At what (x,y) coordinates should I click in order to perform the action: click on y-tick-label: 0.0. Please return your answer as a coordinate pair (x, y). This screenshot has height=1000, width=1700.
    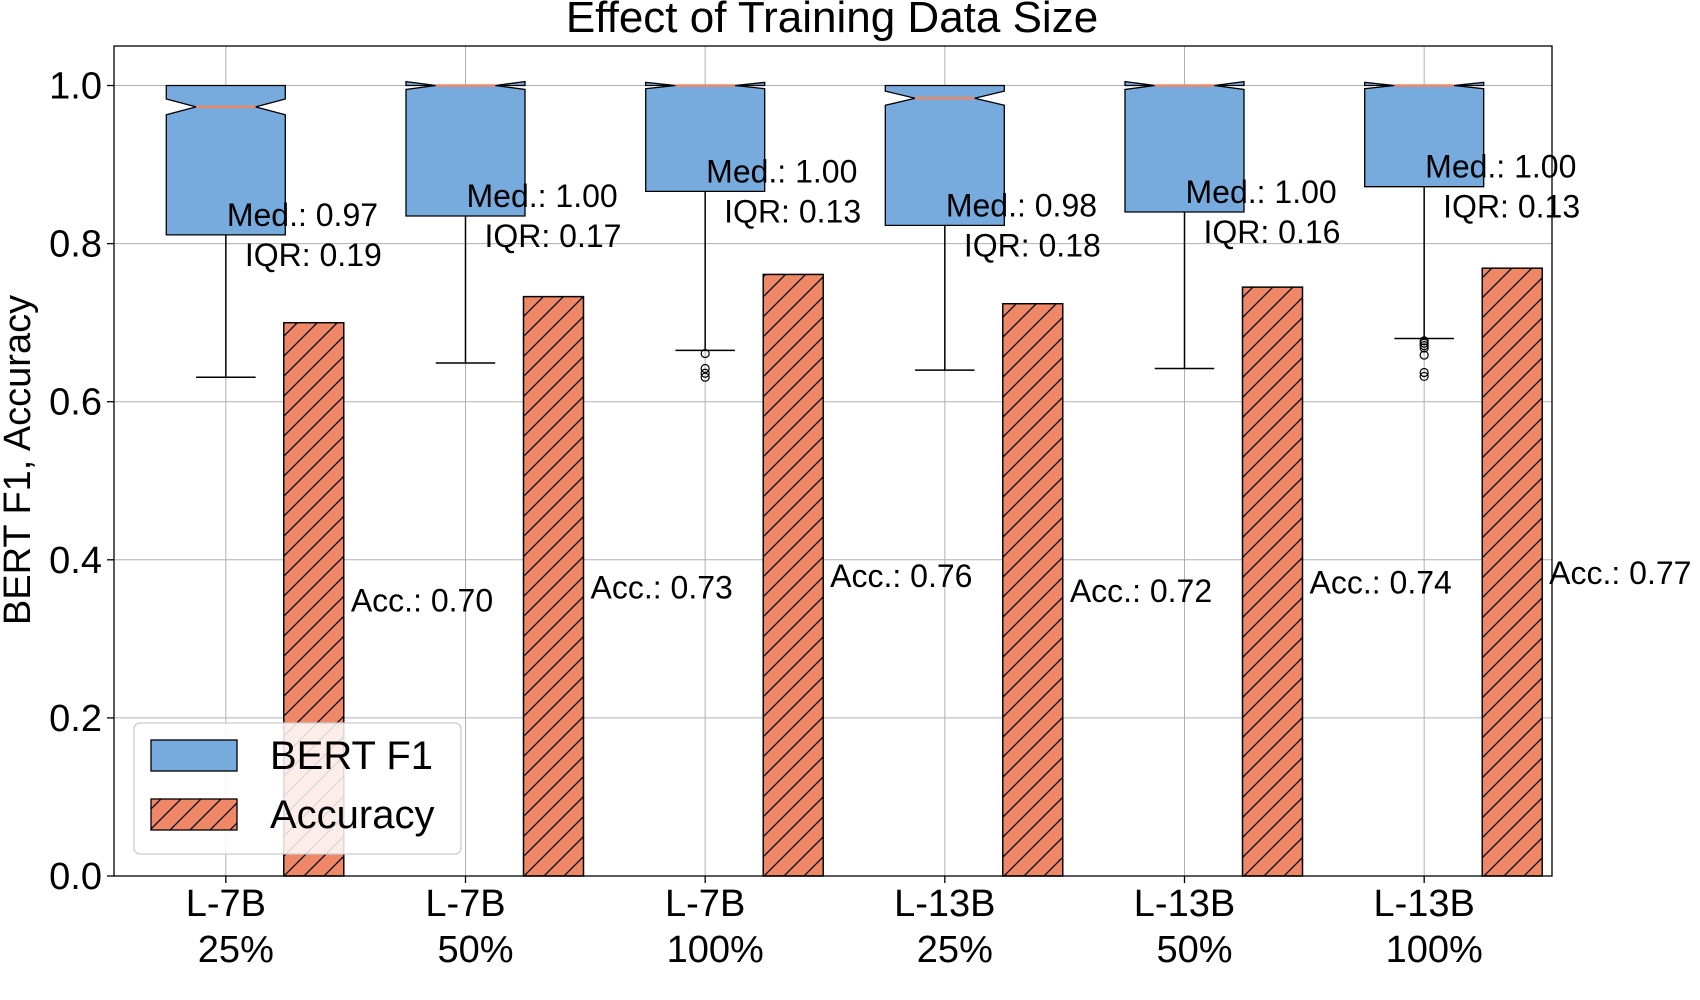
    Looking at the image, I should click on (75, 877).